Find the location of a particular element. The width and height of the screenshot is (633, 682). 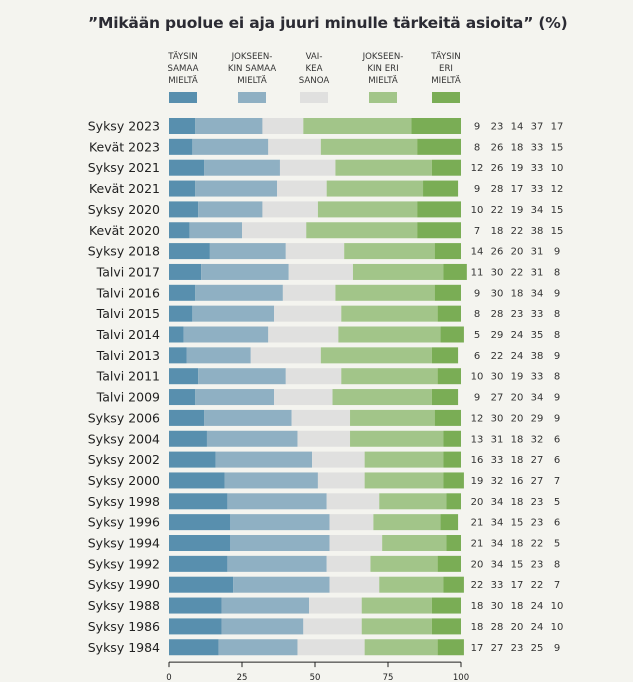

value-label: 29 is located at coordinates (537, 418).